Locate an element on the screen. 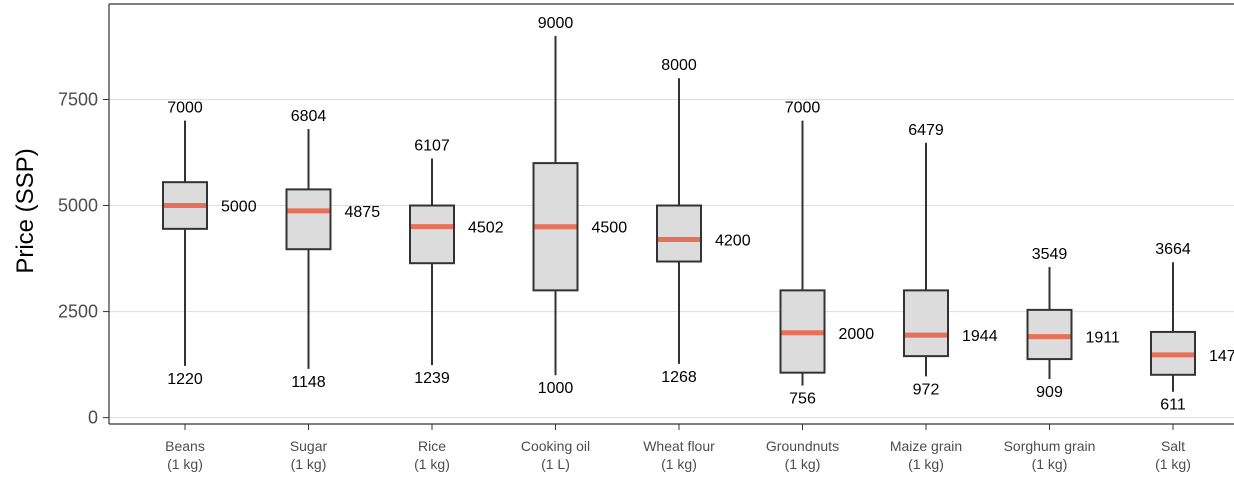 The height and width of the screenshot is (477, 1234). y-tick-label-7500: 7500 is located at coordinates (78, 99).